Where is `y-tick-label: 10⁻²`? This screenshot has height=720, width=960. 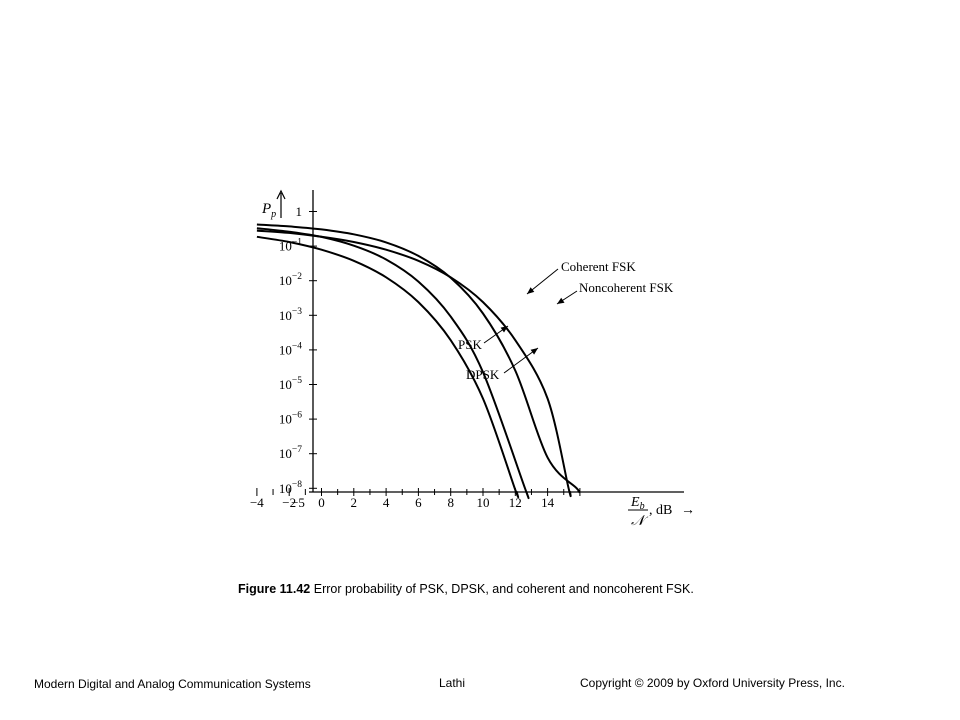 y-tick-label: 10⁻² is located at coordinates (290, 280).